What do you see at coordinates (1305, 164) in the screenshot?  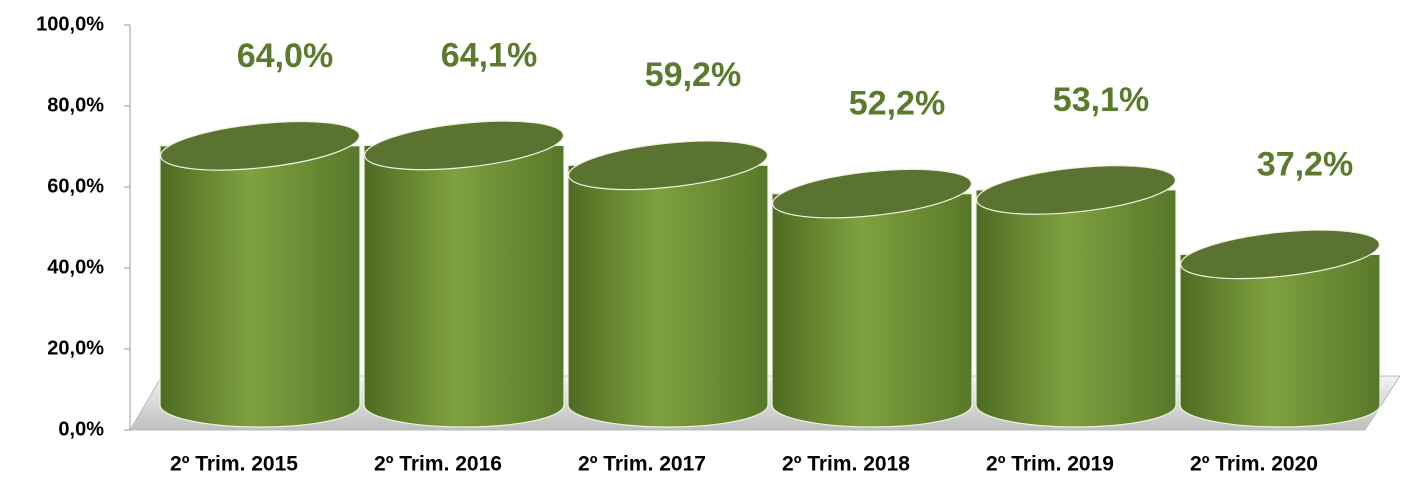 I see `value-label: 37,2%` at bounding box center [1305, 164].